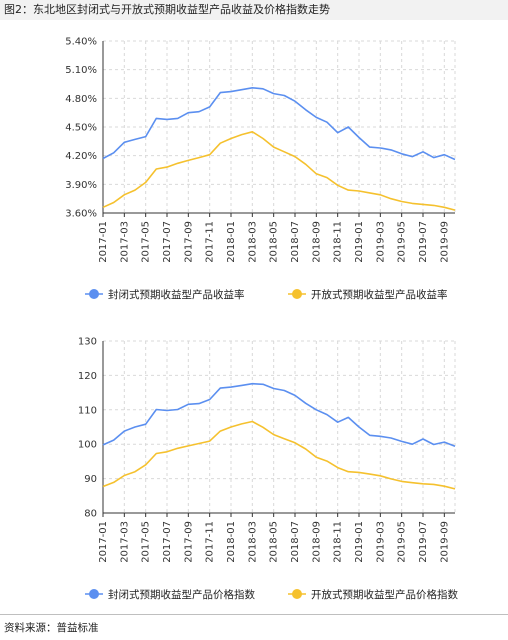 The width and height of the screenshot is (508, 640). Describe the element at coordinates (87, 410) in the screenshot. I see `y-tick-label: 110` at that location.